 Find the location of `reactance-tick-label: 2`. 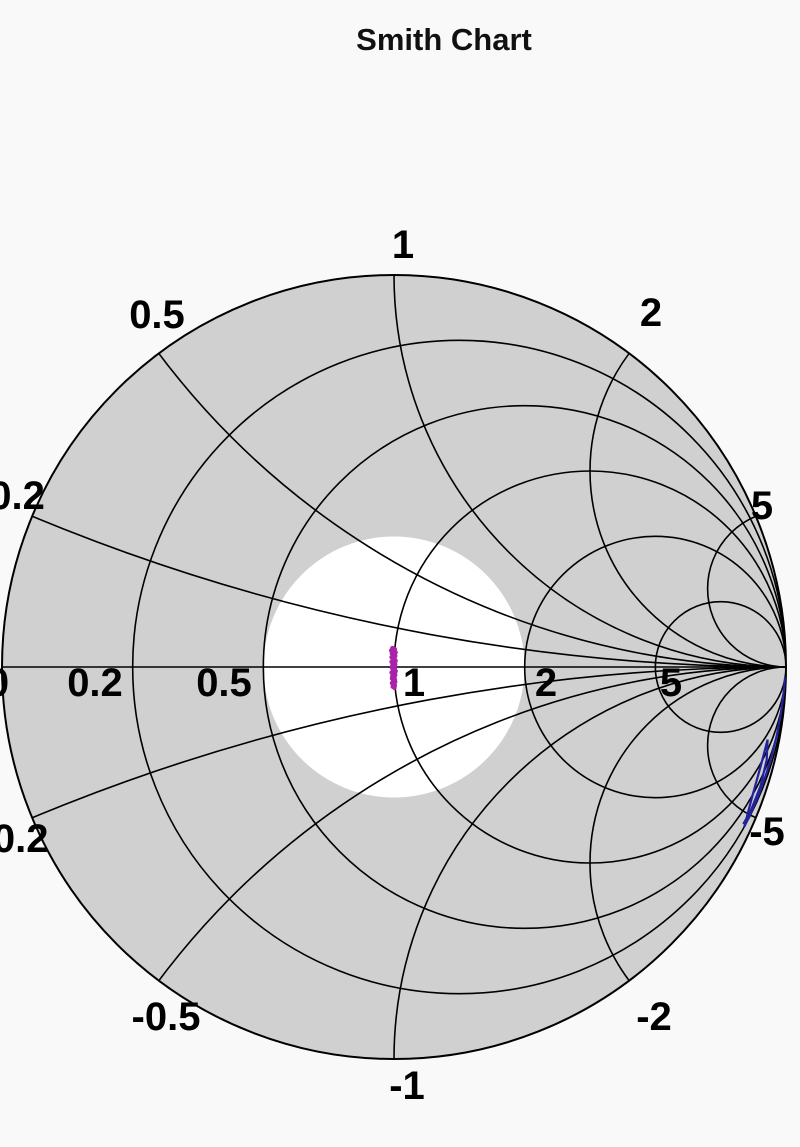

reactance-tick-label: 2 is located at coordinates (651, 313).